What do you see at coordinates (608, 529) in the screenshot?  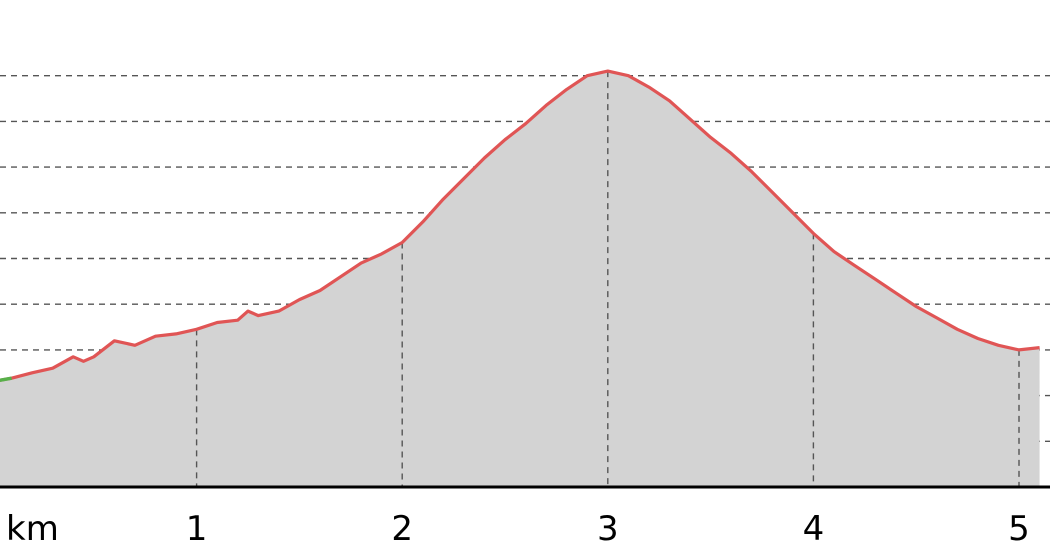 I see `x-tick-label: 3` at bounding box center [608, 529].